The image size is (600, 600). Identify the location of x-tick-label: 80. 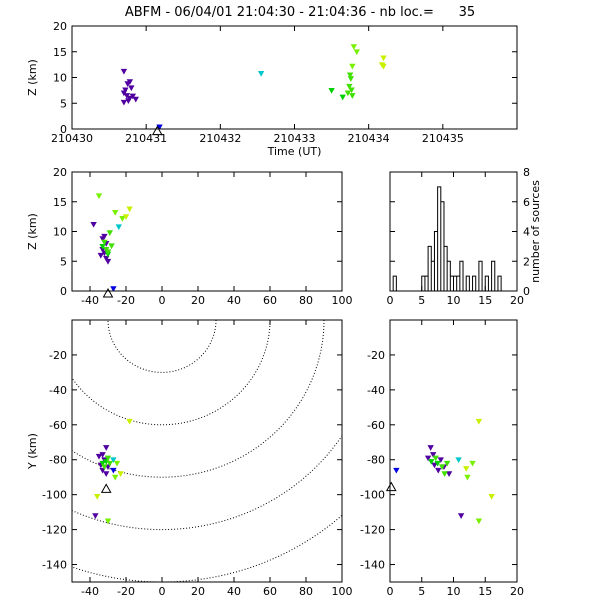
(306, 591).